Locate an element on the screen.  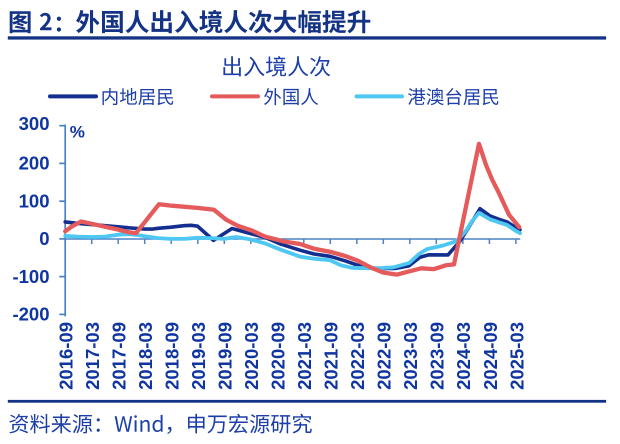
svg-text: 2023-09 is located at coordinates (437, 356).